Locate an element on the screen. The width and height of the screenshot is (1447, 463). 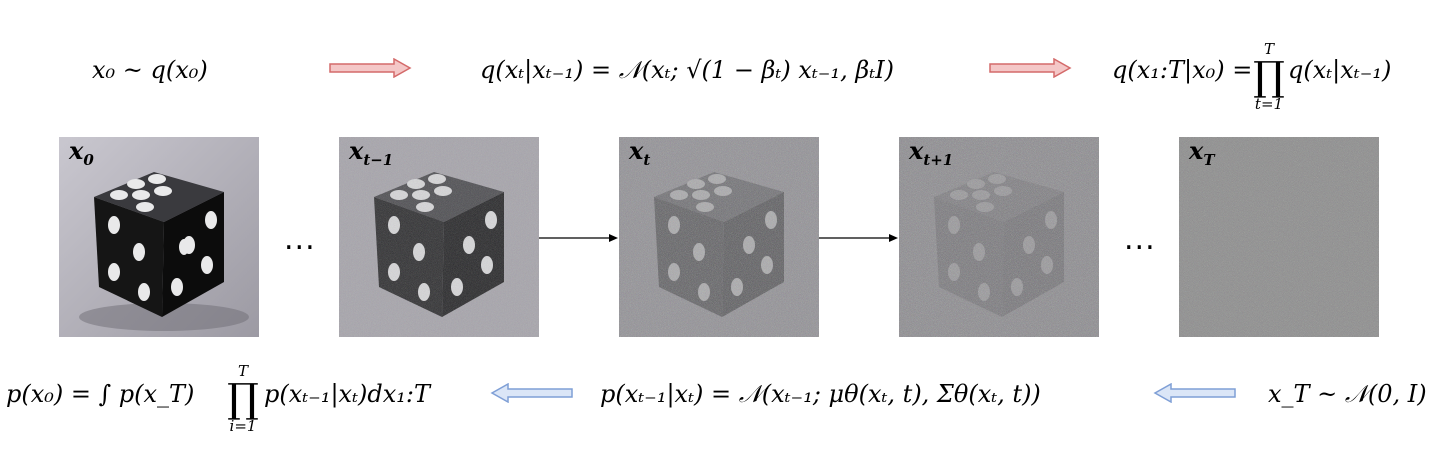
pure-noise-image is located at coordinates (1279, 237).